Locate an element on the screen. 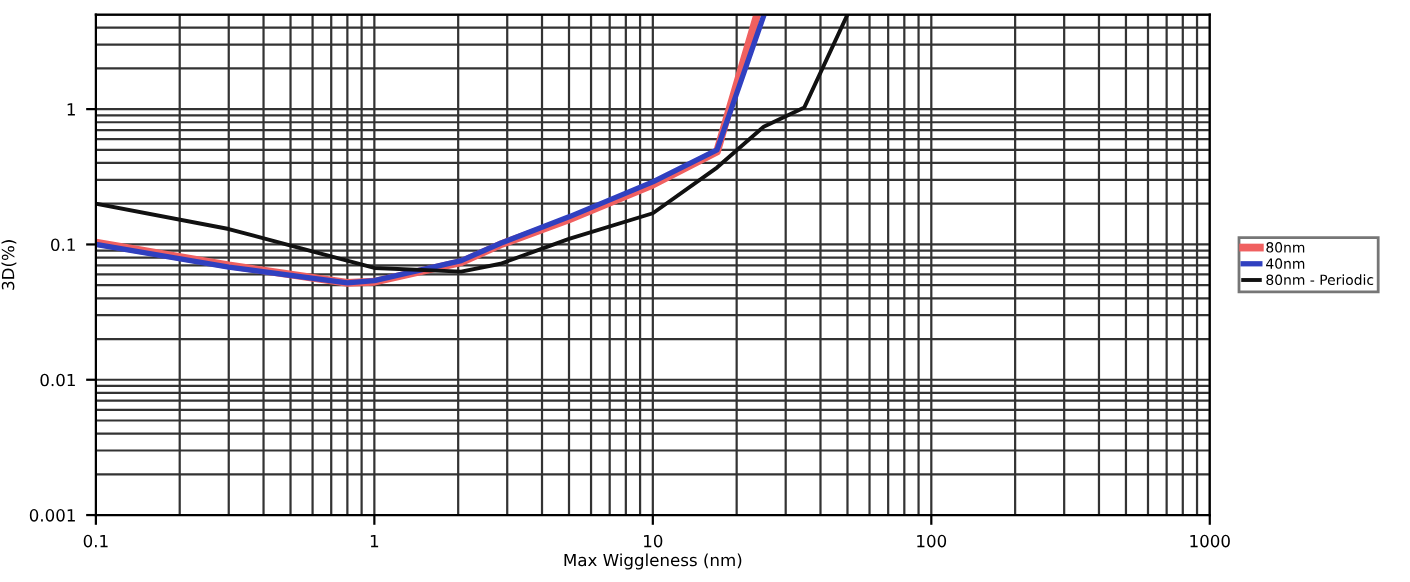  x-tick-label: 0.1 is located at coordinates (95, 541).